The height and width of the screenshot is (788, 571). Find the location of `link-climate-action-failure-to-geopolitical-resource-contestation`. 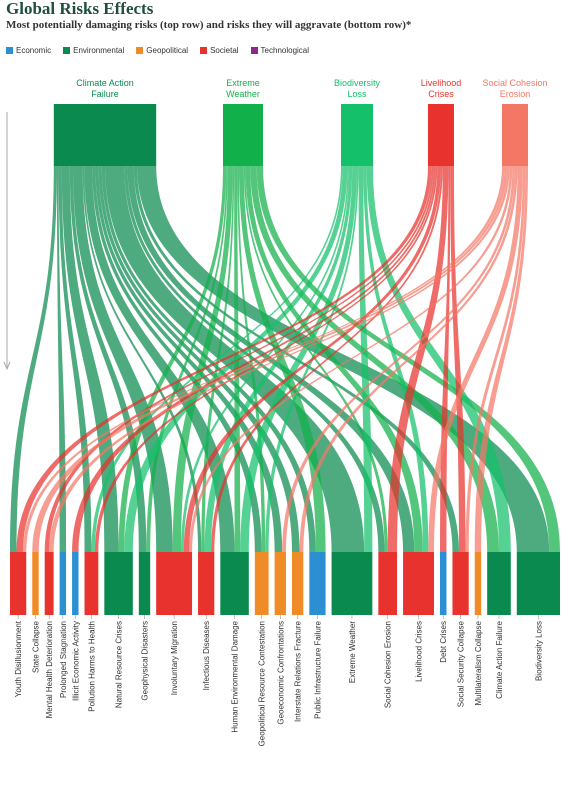

link-climate-action-failure-to-geopolitical-resource-contestation is located at coordinates (177, 359).